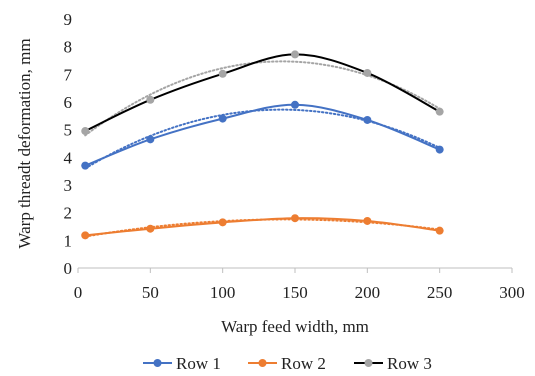 Image resolution: width=535 pixels, height=376 pixels. I want to click on legend-label: Row 1, so click(198, 363).